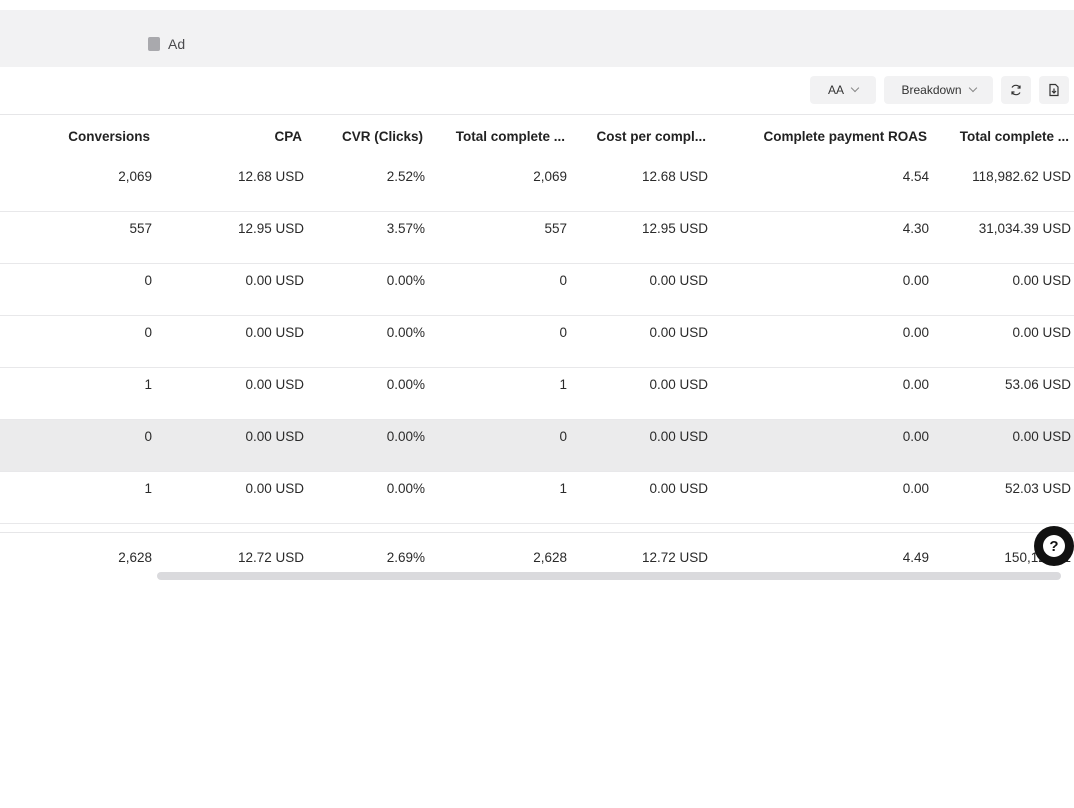 The width and height of the screenshot is (1074, 808). Describe the element at coordinates (109, 136) in the screenshot. I see `column-header: Conversions` at that location.